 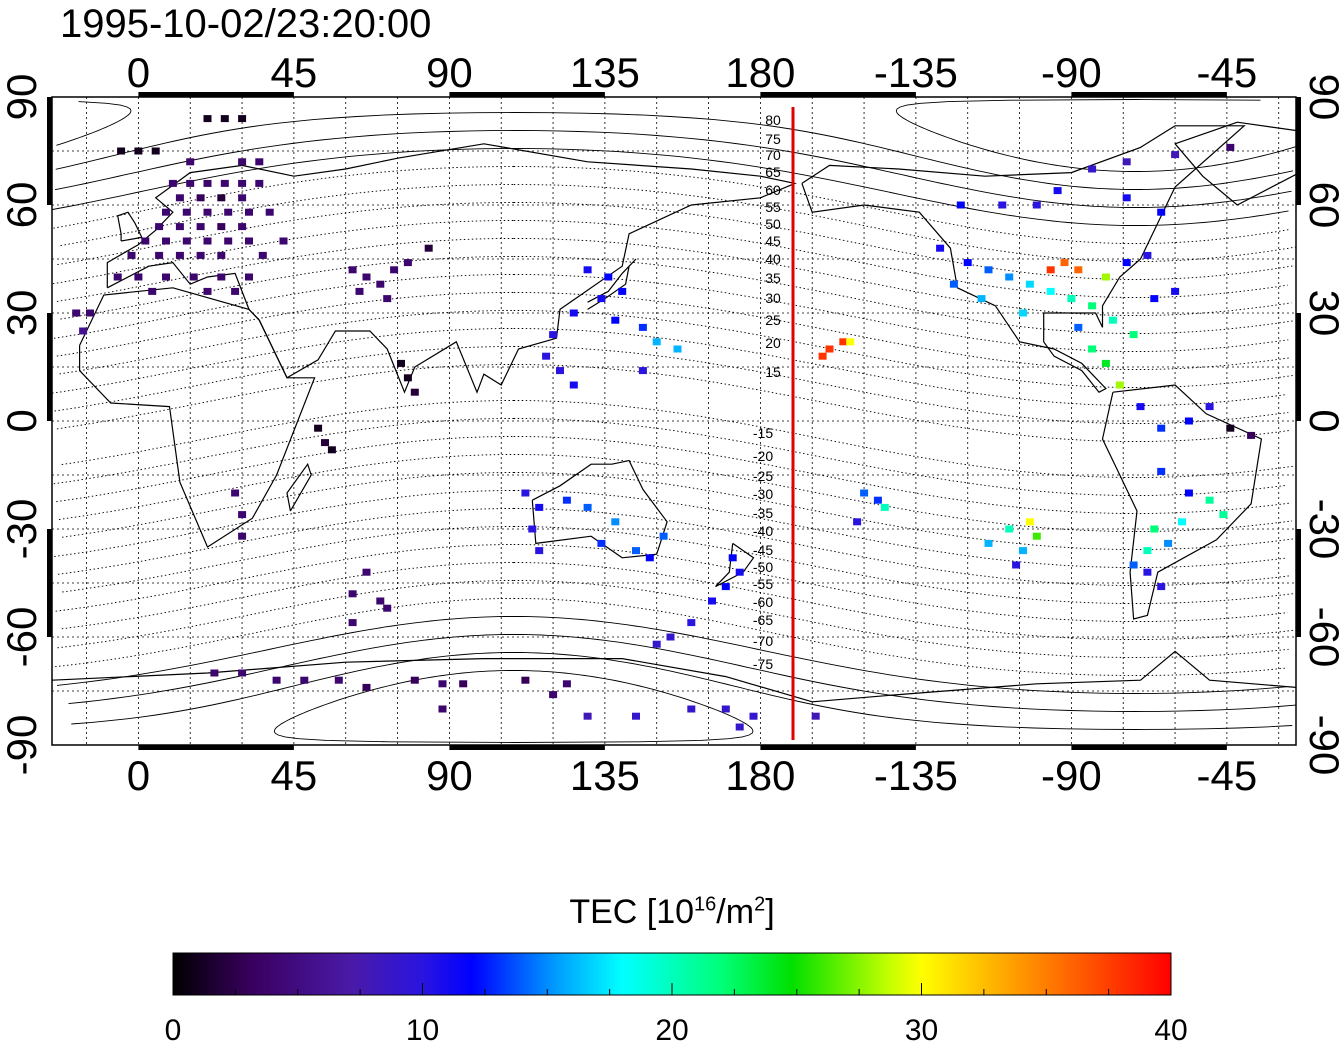 What do you see at coordinates (22, 313) in the screenshot?
I see `left-lat-label: 30` at bounding box center [22, 313].